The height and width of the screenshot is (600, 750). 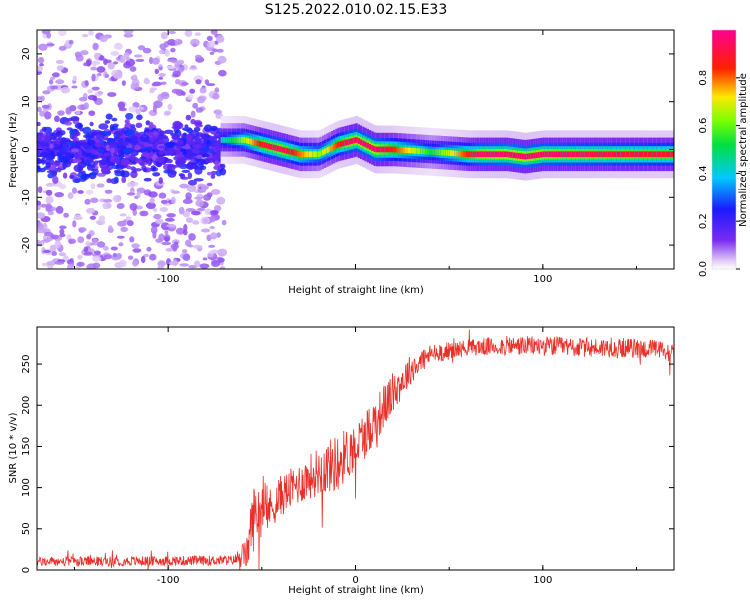 I want to click on snr-x-tick-label: -100, so click(x=168, y=580).